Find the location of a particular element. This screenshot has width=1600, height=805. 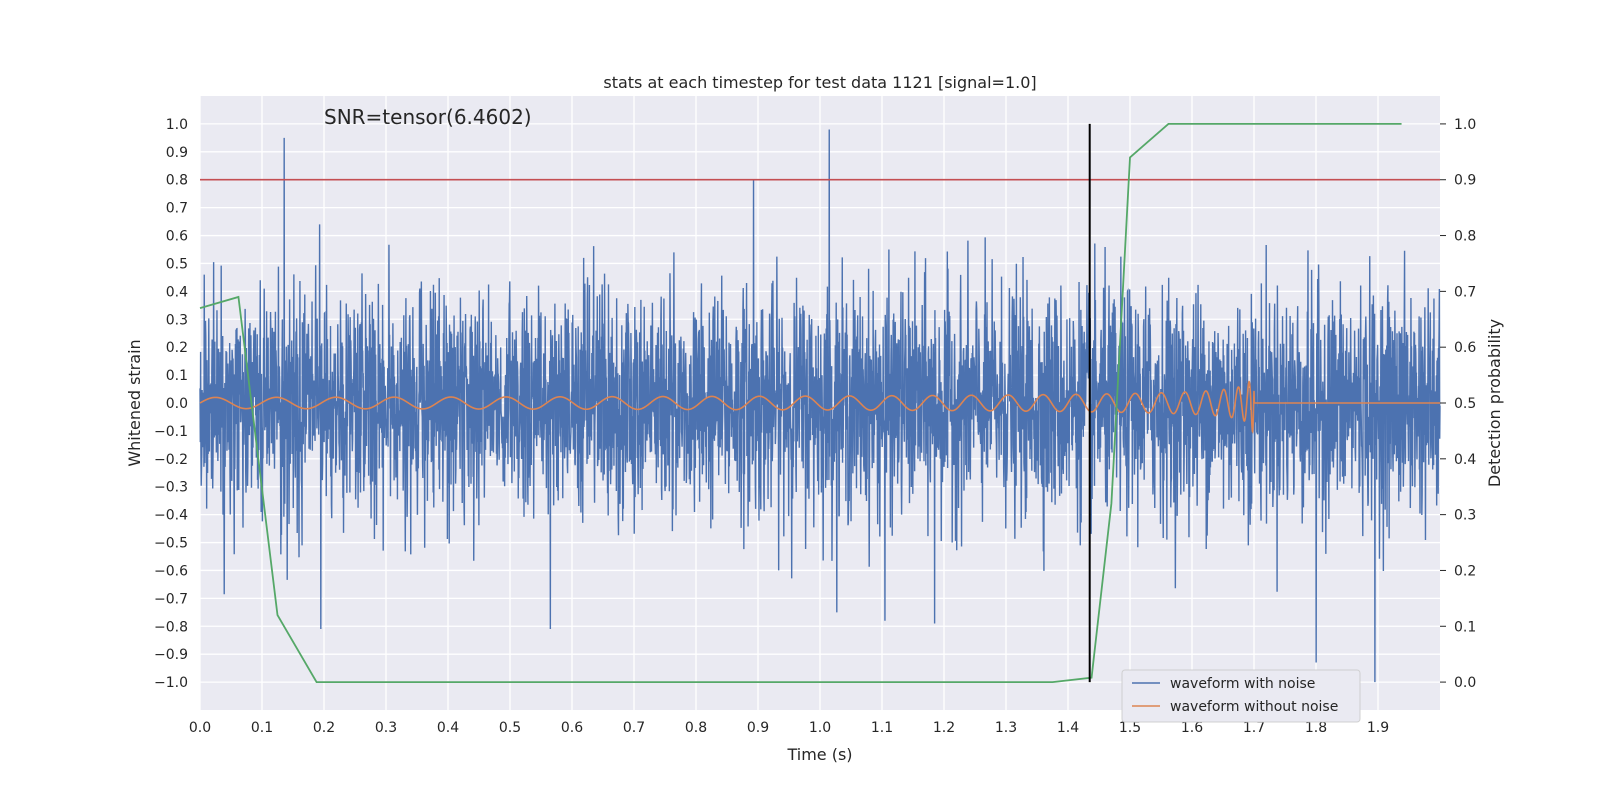

y-right-tick-label: 0.2 is located at coordinates (1465, 571).